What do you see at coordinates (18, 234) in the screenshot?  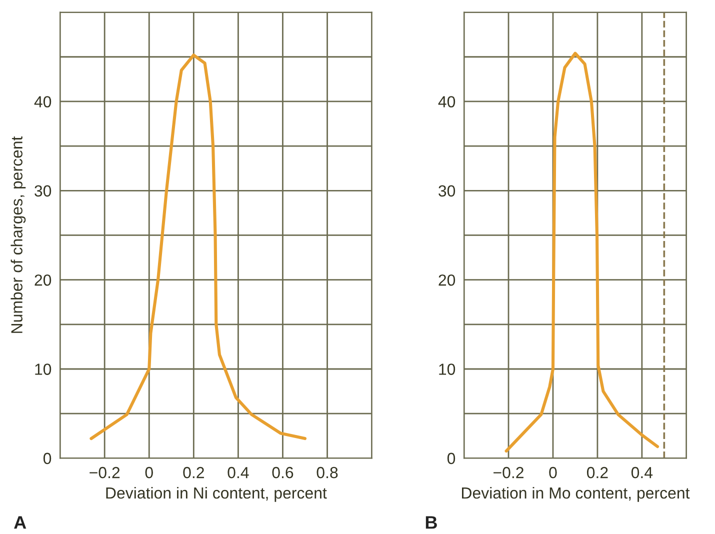 I see `y-axis-title: Number of charges, percent` at bounding box center [18, 234].